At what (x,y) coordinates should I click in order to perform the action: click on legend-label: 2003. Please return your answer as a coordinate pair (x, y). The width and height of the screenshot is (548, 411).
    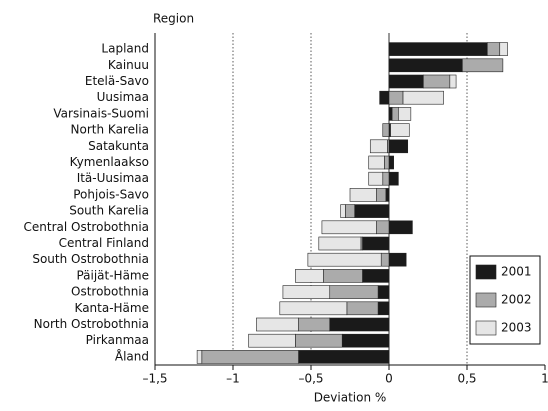
    Looking at the image, I should click on (516, 328).